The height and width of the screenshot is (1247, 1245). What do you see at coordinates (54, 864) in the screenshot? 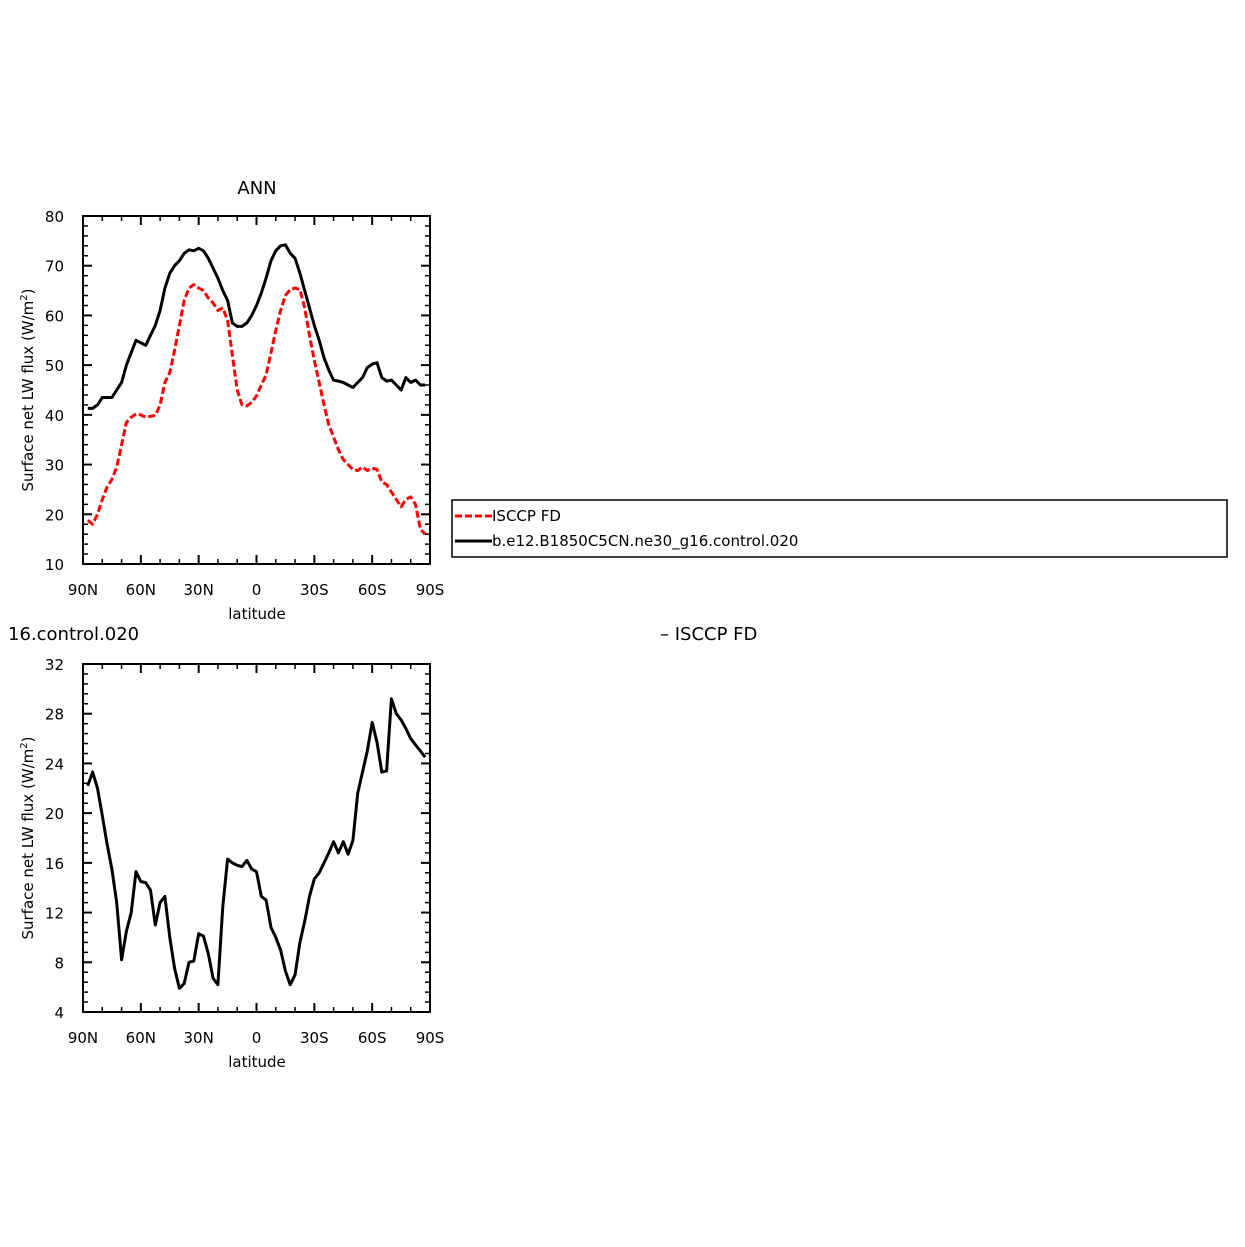
I see `bottom-ytick-label: 16` at bounding box center [54, 864].